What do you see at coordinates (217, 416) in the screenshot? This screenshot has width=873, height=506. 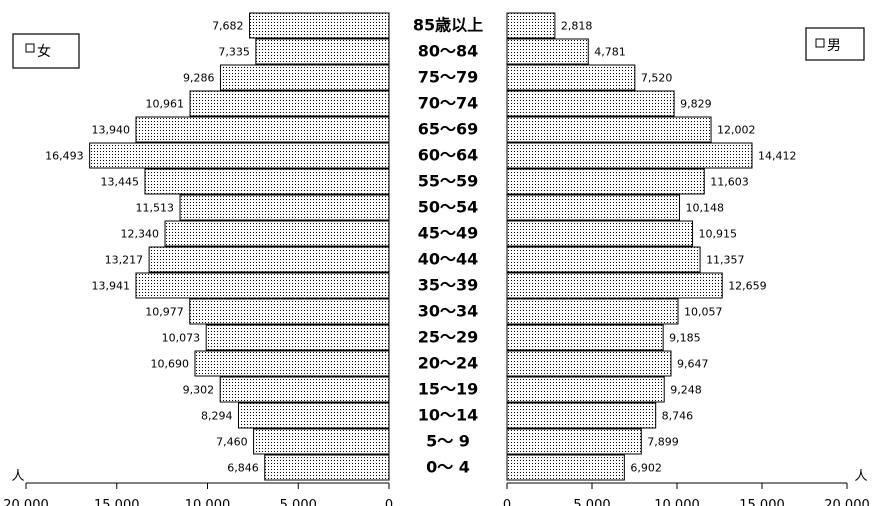 I see `female-value-label: 8,294` at bounding box center [217, 416].